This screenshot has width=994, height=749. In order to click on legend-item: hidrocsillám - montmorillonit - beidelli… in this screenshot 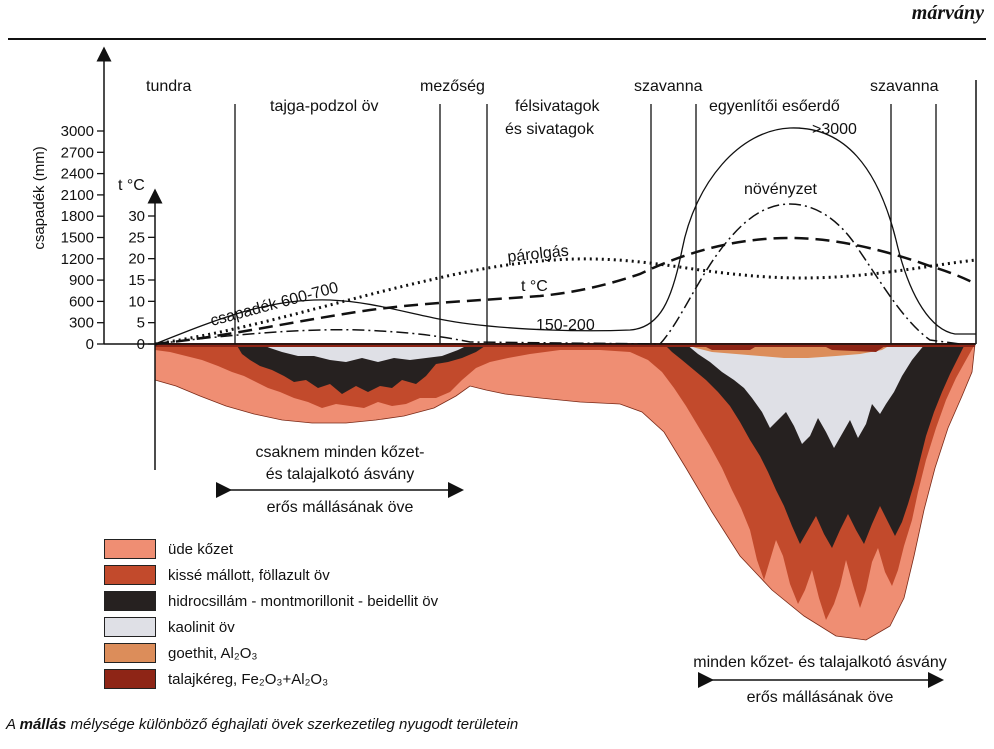, I will do `click(271, 601)`.